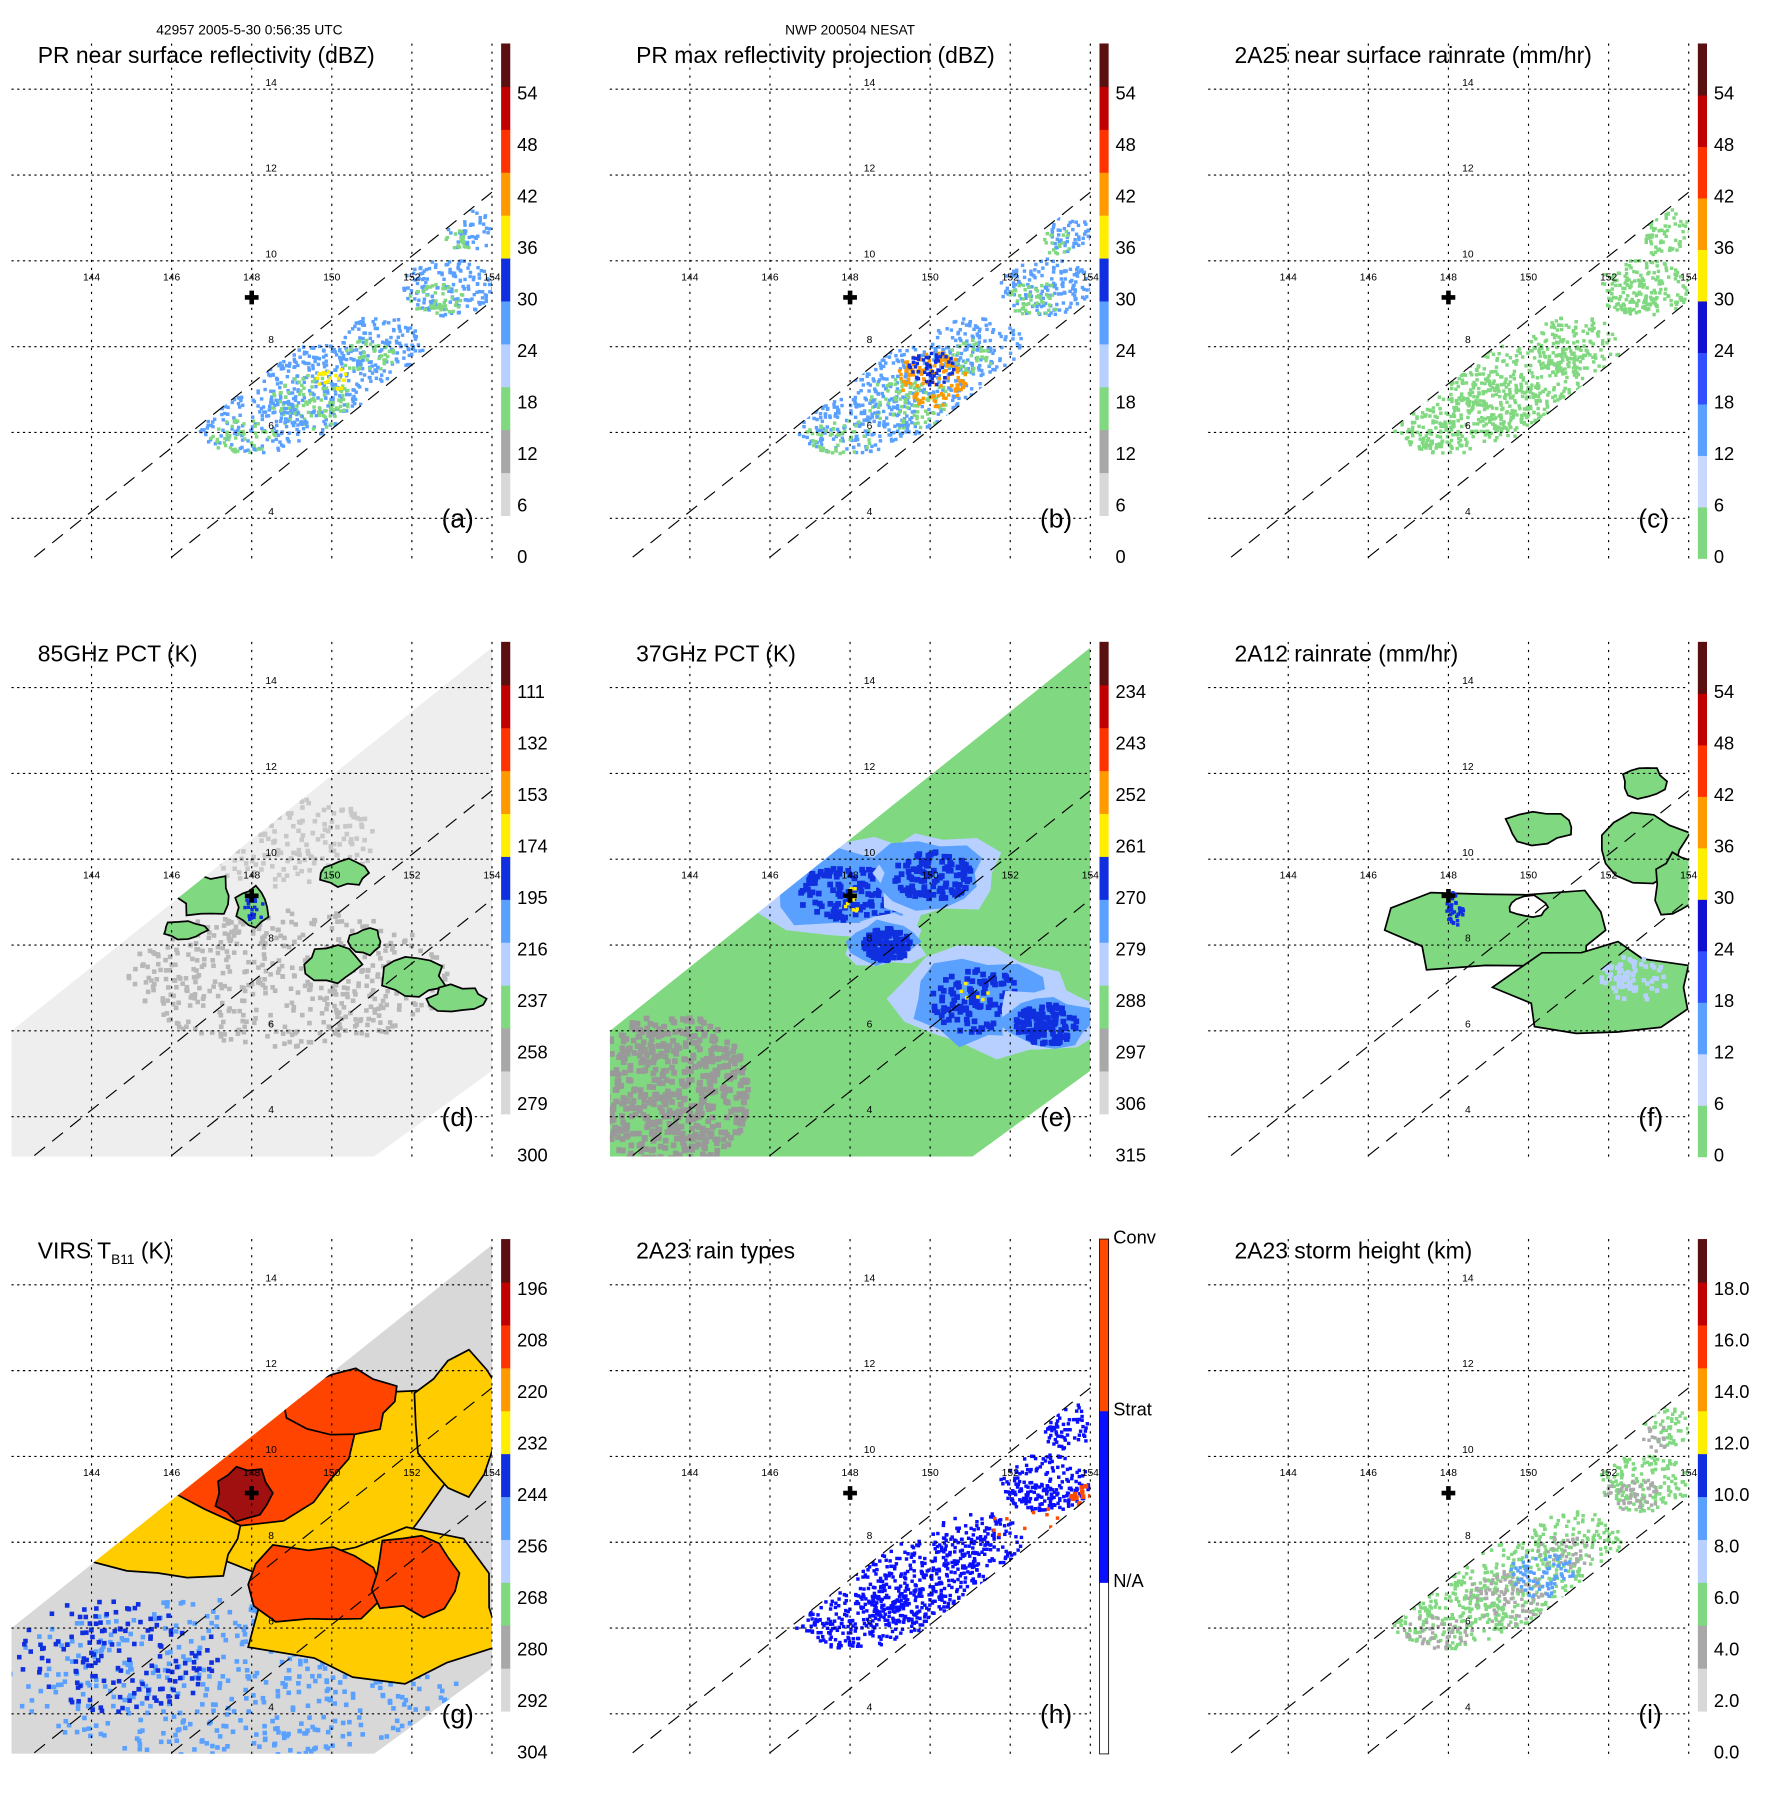  What do you see at coordinates (1412, 56) in the screenshot?
I see `panel-title: 2A25 near surface rainrate (mm/hr)` at bounding box center [1412, 56].